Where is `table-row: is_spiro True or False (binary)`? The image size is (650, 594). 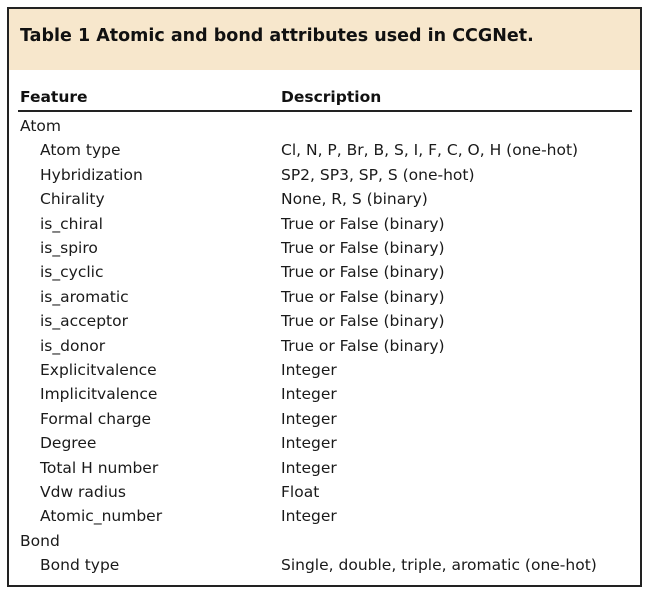
table-row: is_spiro True or False (binary) is located at coordinates (324, 251).